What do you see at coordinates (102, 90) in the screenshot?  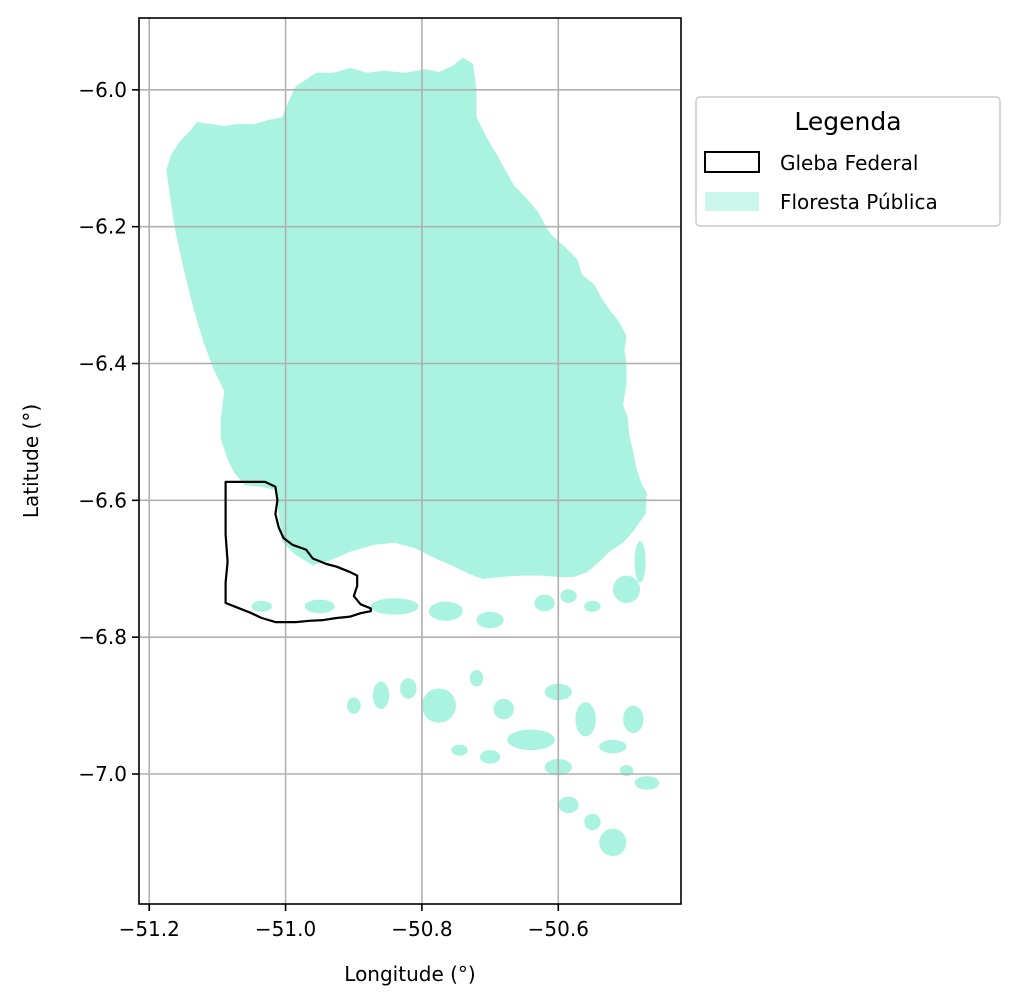 I see `y-tick-label-0: −6.0` at bounding box center [102, 90].